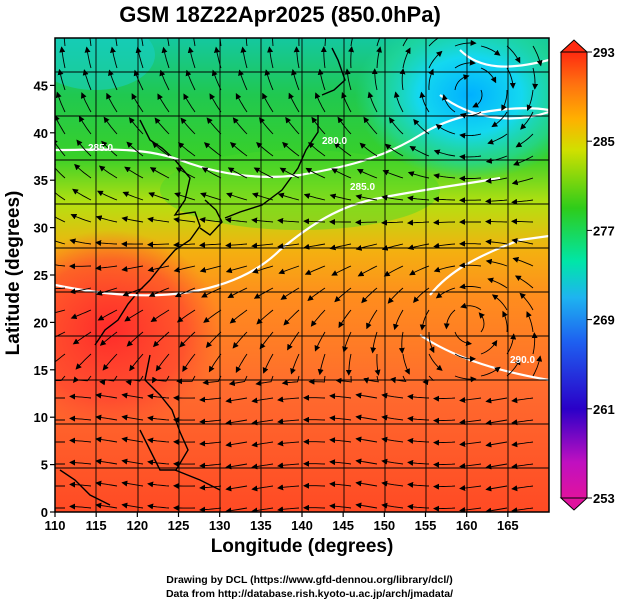 The image size is (619, 605). Describe the element at coordinates (604, 320) in the screenshot. I see `colorbar-tick-label: 269` at that location.